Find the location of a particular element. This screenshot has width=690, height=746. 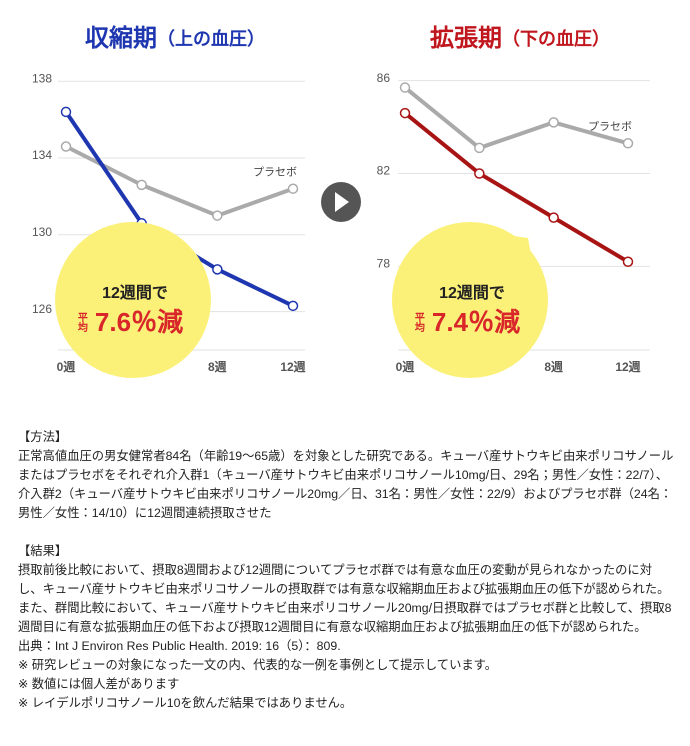

chart-title: 拡張期（下の血圧） is located at coordinates (520, 38).